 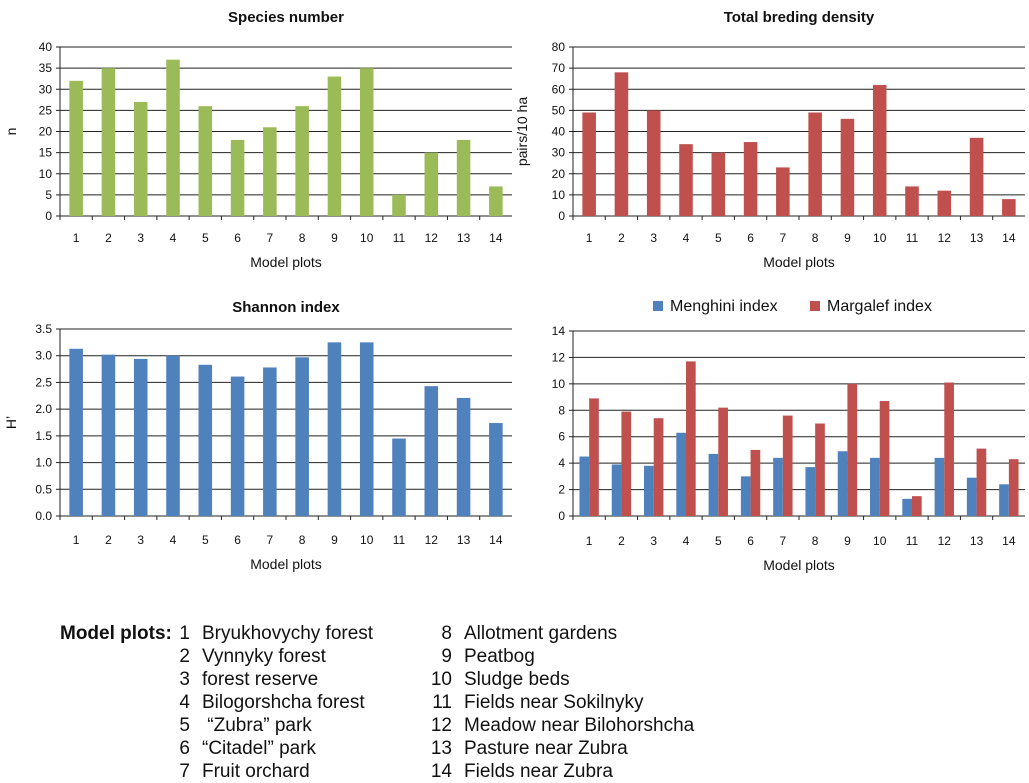 What do you see at coordinates (46, 110) in the screenshot?
I see `y-tick-label: 25` at bounding box center [46, 110].